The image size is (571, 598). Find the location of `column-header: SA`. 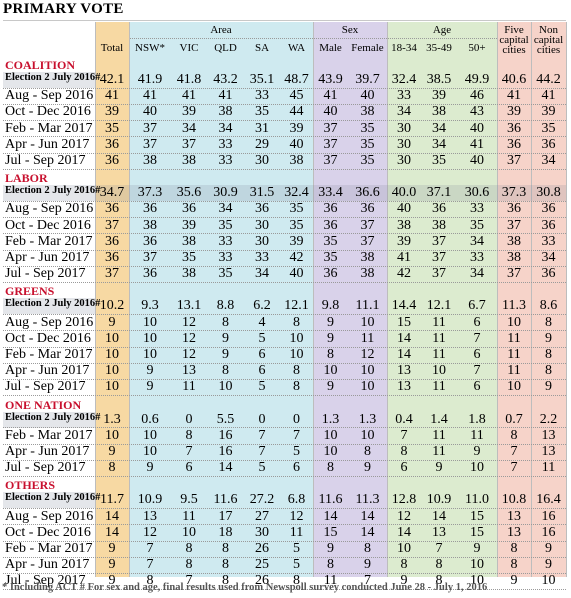

column-header: SA is located at coordinates (262, 48).